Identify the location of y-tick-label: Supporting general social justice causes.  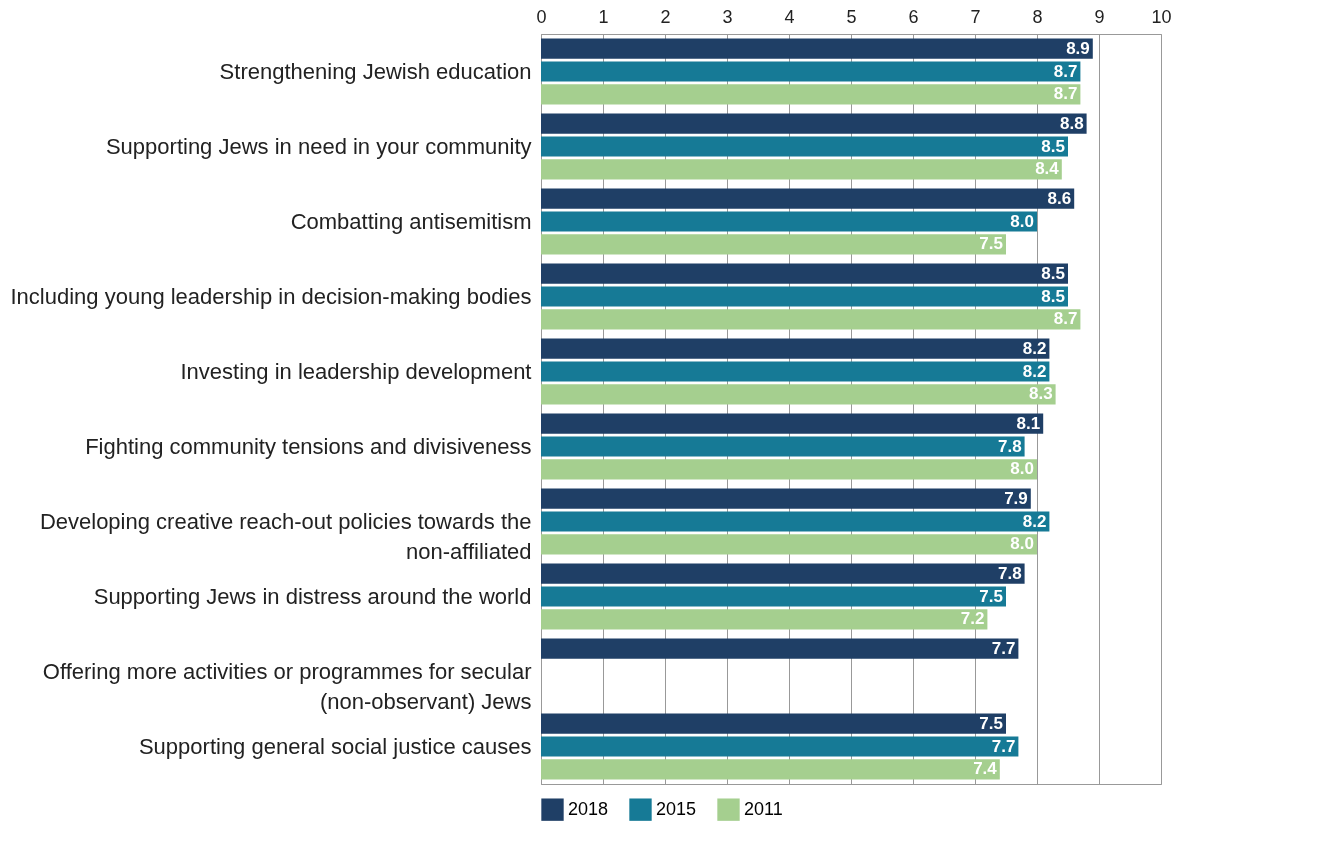
(335, 746).